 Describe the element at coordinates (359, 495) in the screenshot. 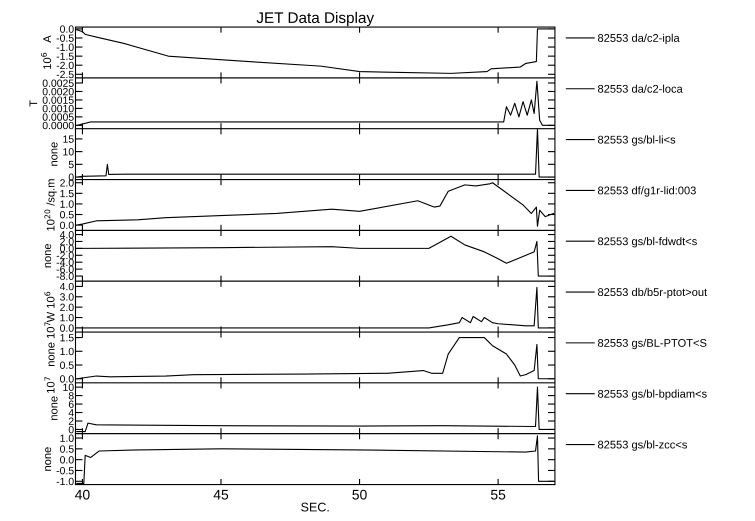

I see `x-tick-label: 50` at that location.